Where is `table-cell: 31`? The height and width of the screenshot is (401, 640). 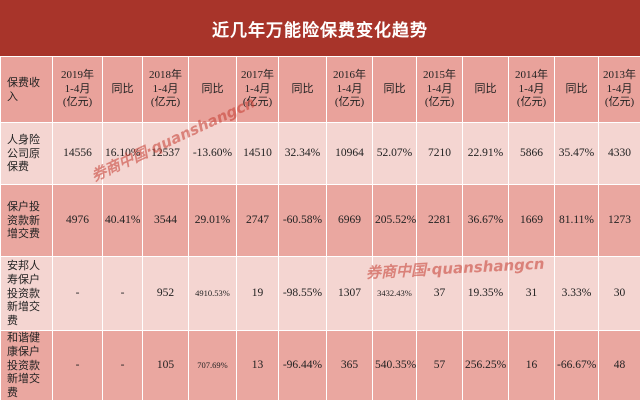
table-cell: 31 is located at coordinates (532, 294).